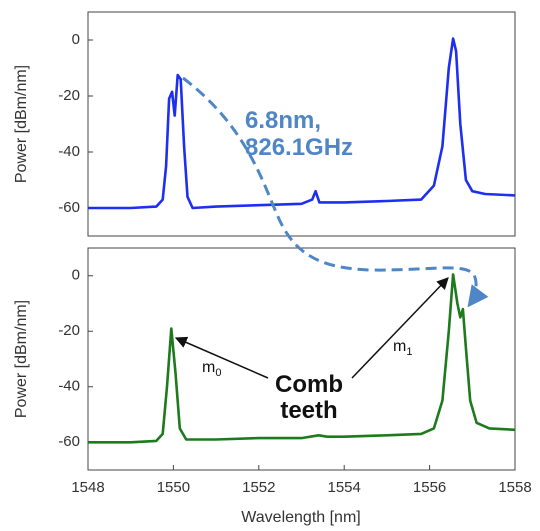  What do you see at coordinates (69, 441) in the screenshot?
I see `bottom-y-tick-label: -60` at bounding box center [69, 441].